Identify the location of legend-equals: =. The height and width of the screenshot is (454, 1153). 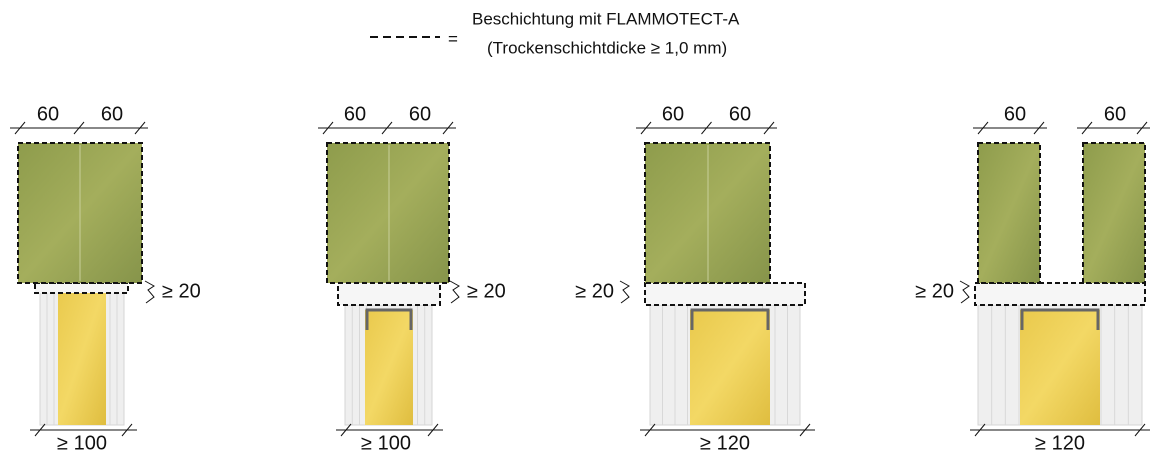
(453, 38).